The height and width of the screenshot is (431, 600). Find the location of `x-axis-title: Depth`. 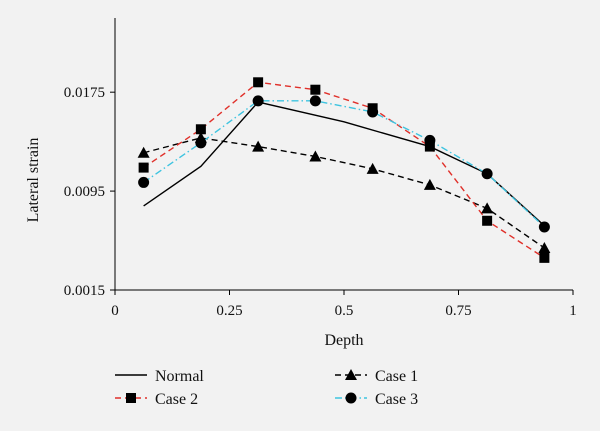

x-axis-title: Depth is located at coordinates (343, 340).